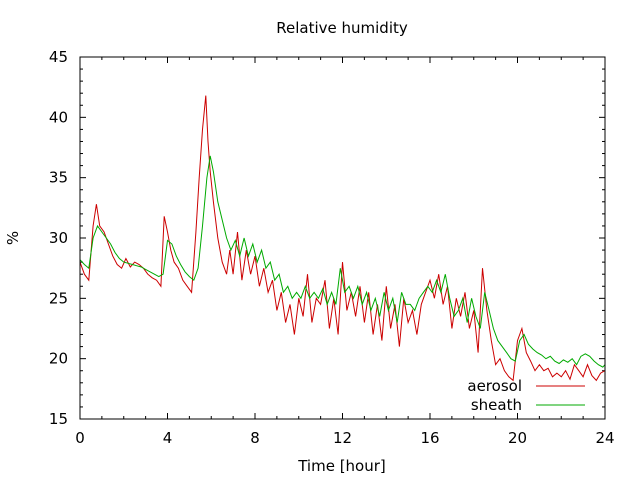 This screenshot has width=640, height=480. Describe the element at coordinates (58, 419) in the screenshot. I see `y-tick-label: 15` at that location.